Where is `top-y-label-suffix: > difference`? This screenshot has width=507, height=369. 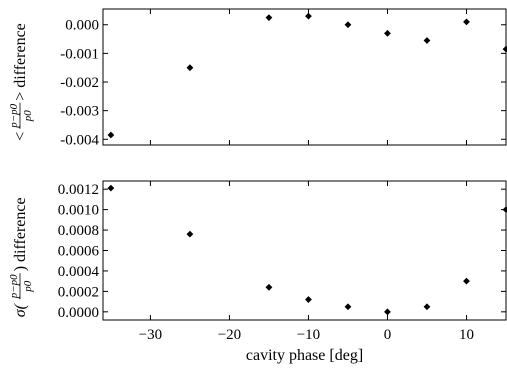
top-y-label-suffix: > difference is located at coordinates (20, 62).